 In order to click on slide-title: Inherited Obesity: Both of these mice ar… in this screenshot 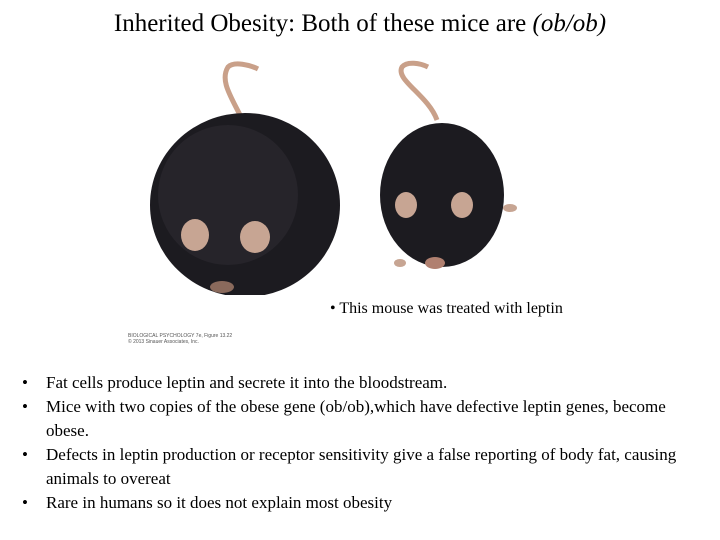, I will do `click(360, 24)`.